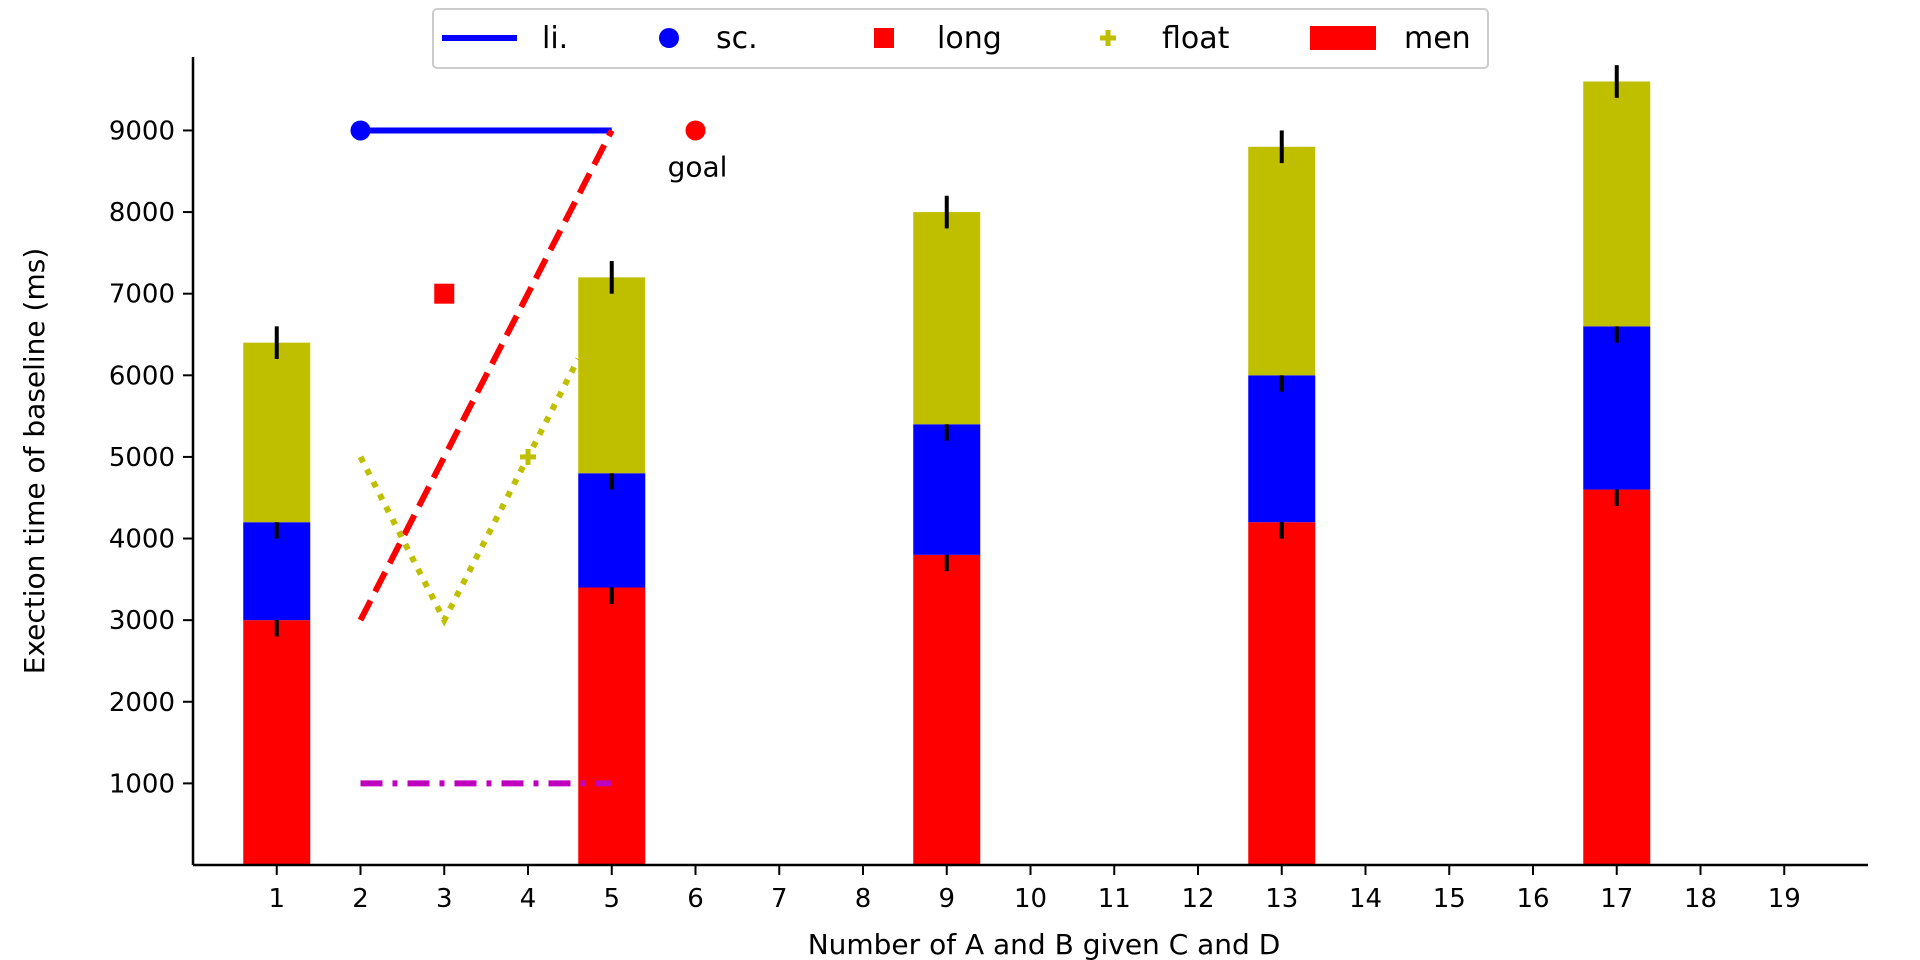 This screenshot has width=1920, height=960. I want to click on legend-handle-patch, so click(1343, 38).